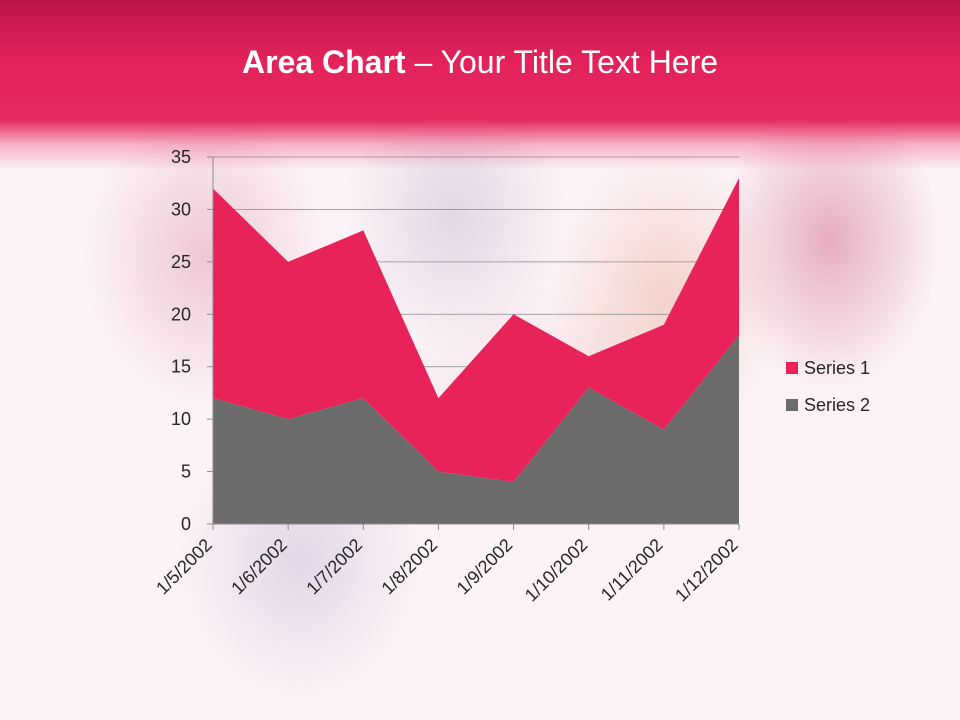 The height and width of the screenshot is (720, 960). What do you see at coordinates (632, 570) in the screenshot?
I see `x-tick-label: 1/11/2002` at bounding box center [632, 570].